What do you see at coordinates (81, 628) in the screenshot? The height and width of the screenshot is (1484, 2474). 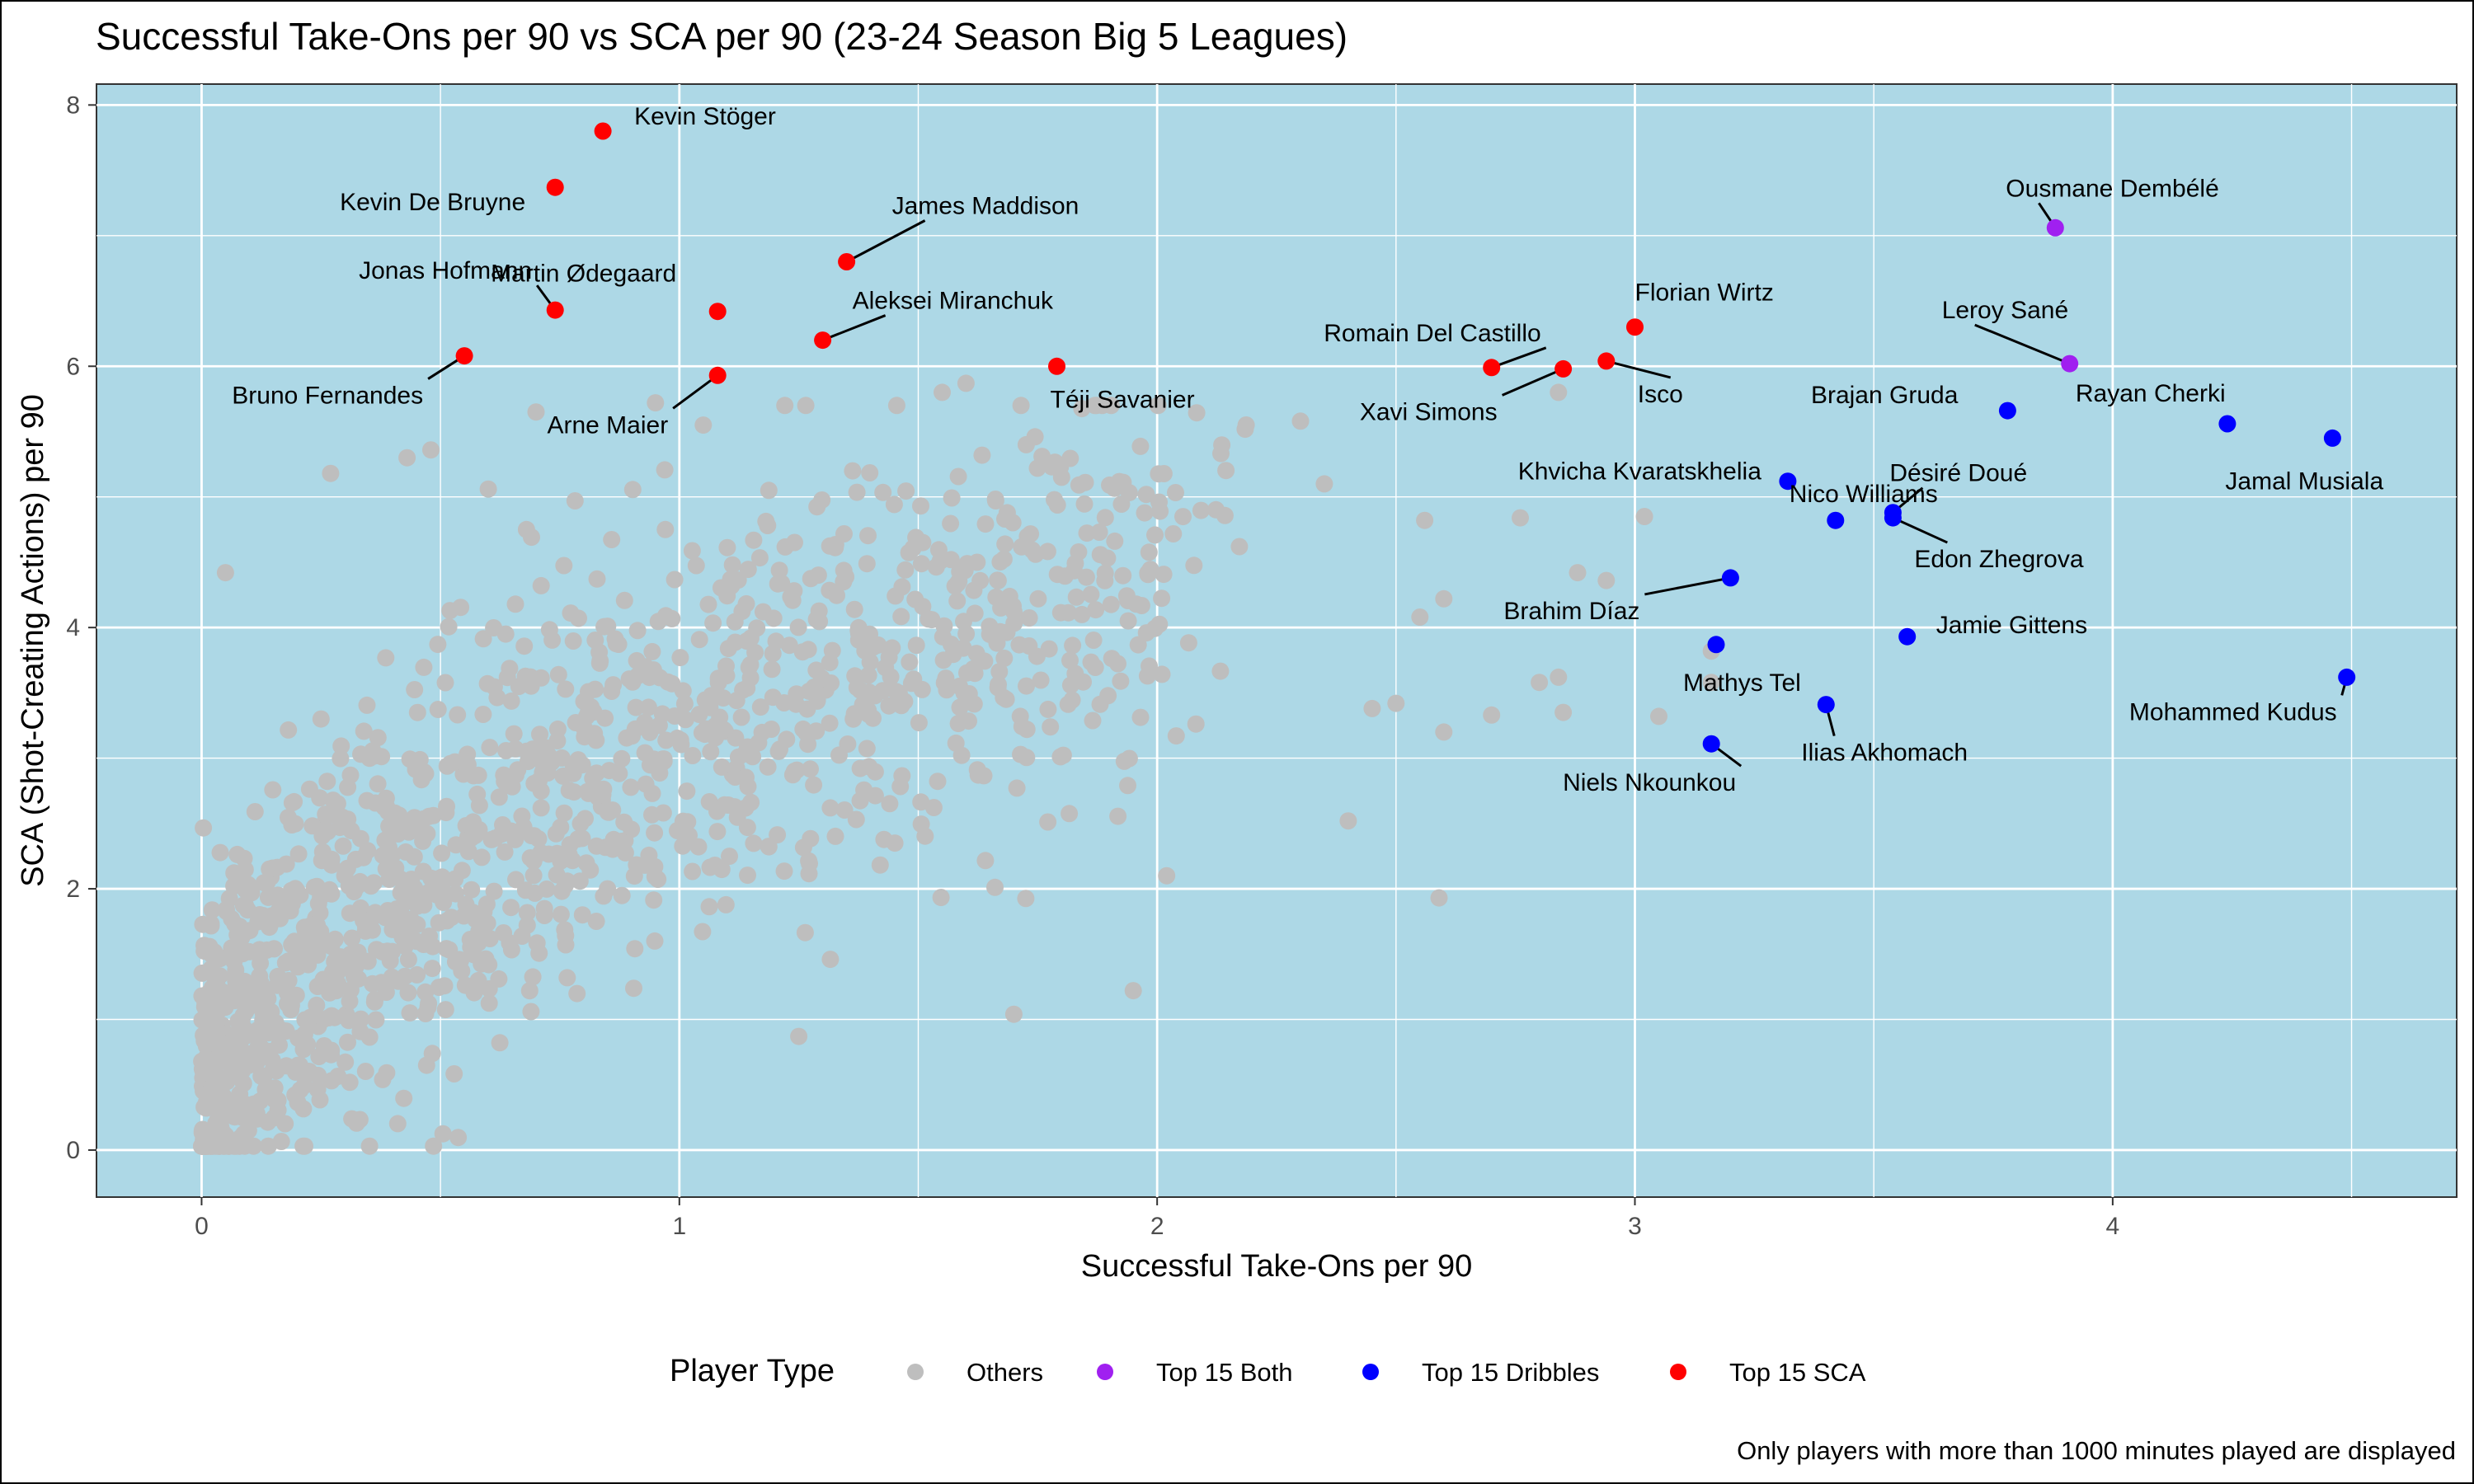 I see `y-axis: 0 2 4 6 8` at bounding box center [81, 628].